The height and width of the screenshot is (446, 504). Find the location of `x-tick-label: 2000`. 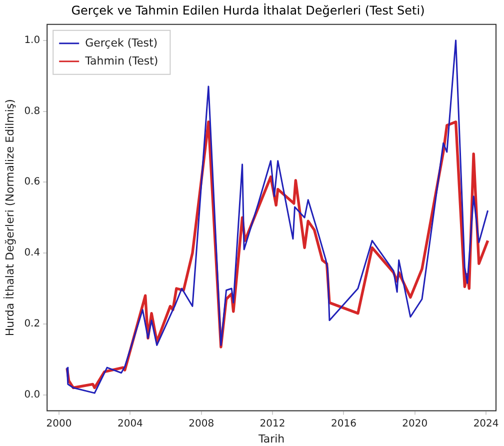

x-tick-label: 2000 is located at coordinates (59, 424).